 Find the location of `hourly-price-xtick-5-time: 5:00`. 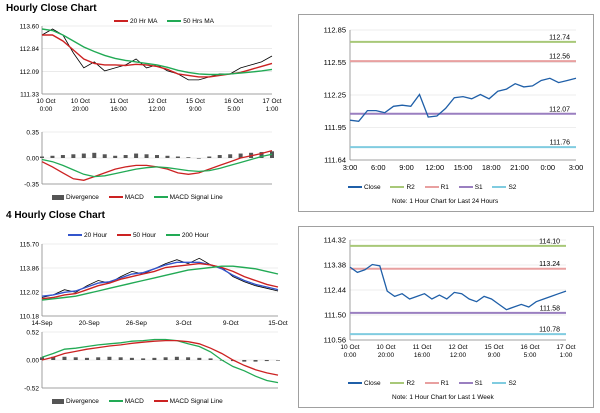

hourly-price-xtick-5-time: 5:00 is located at coordinates (233, 109).